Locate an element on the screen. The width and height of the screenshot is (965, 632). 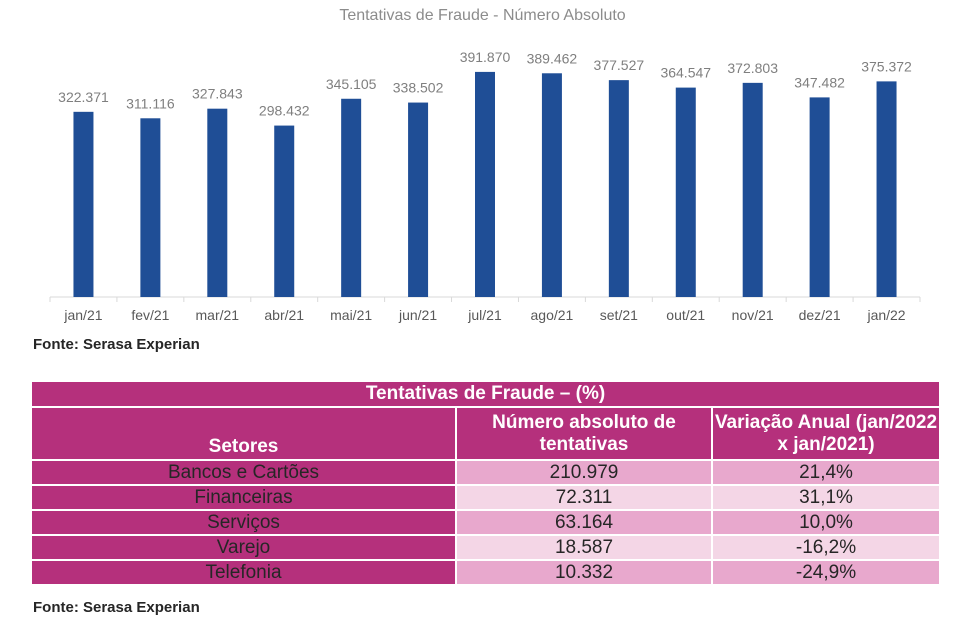
x-tick-label: jul/21 is located at coordinates (484, 315).